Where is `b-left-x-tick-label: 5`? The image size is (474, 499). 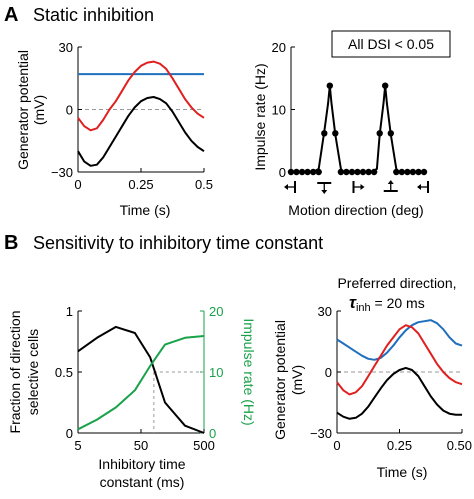 b-left-x-tick-label: 5 is located at coordinates (77, 445).